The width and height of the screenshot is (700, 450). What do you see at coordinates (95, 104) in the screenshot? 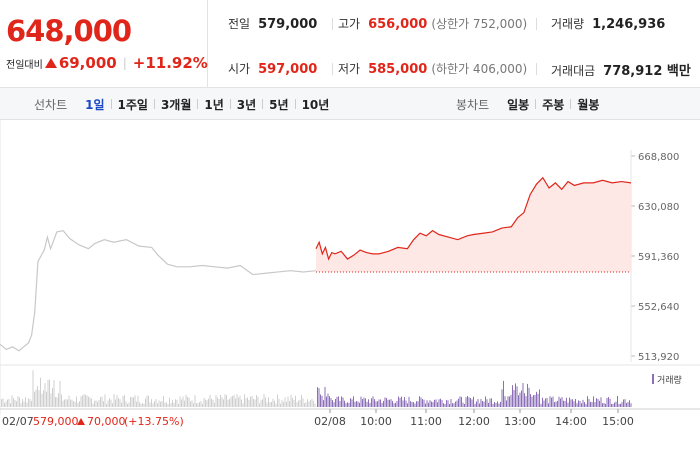
I see `period-1d: 1일` at bounding box center [95, 104].